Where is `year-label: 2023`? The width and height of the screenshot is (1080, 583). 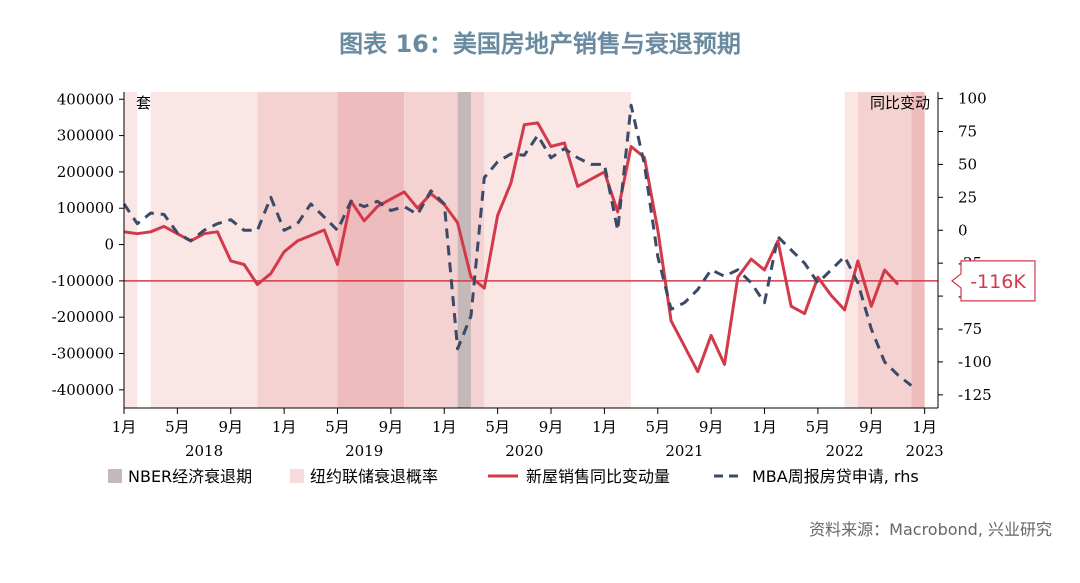
year-label: 2023 is located at coordinates (925, 451).